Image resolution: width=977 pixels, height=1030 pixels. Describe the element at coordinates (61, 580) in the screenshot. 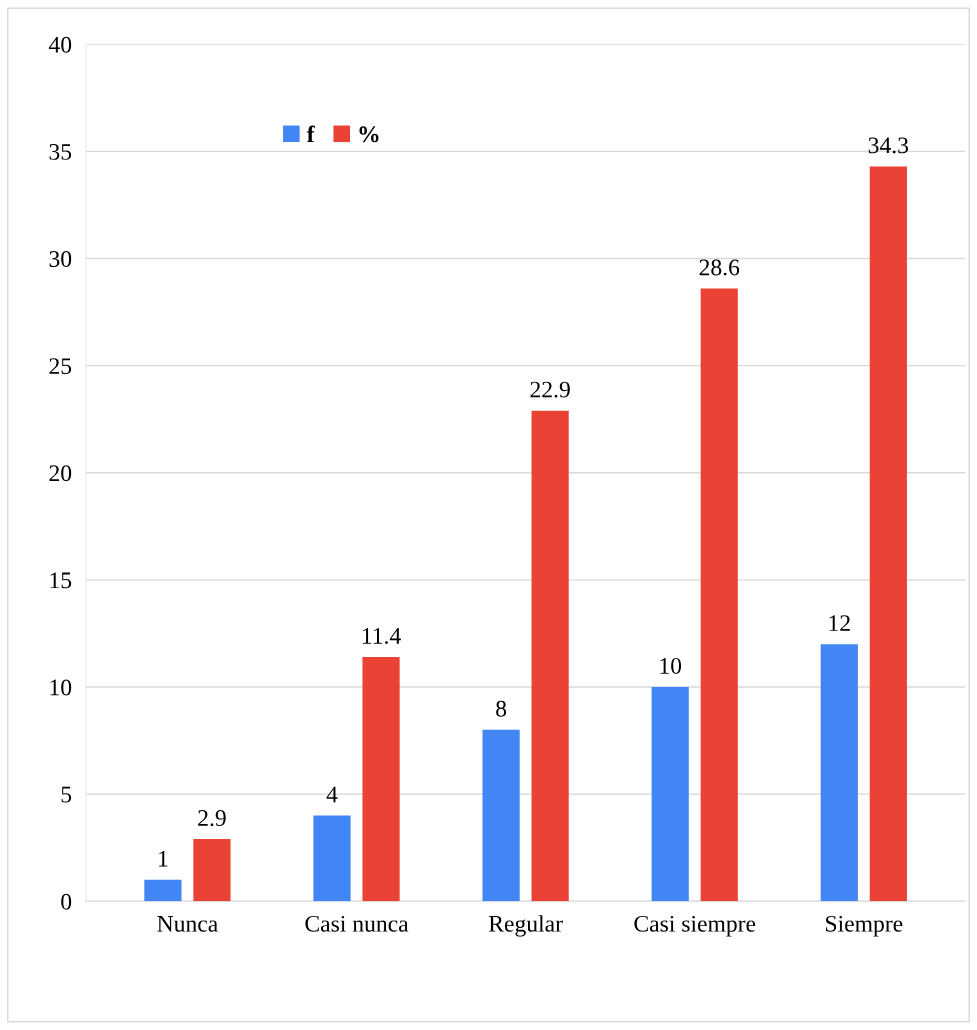

I see `y-tick-label: 15` at that location.